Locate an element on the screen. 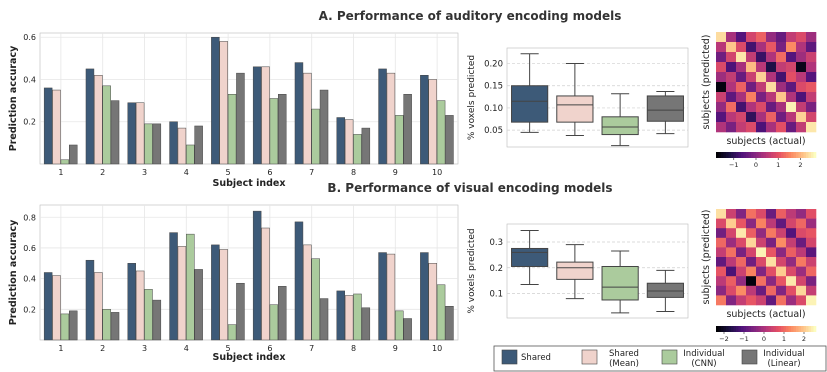 Image resolution: width=827 pixels, height=372 pixels. colorbar-tick-label: −1 is located at coordinates (744, 339).